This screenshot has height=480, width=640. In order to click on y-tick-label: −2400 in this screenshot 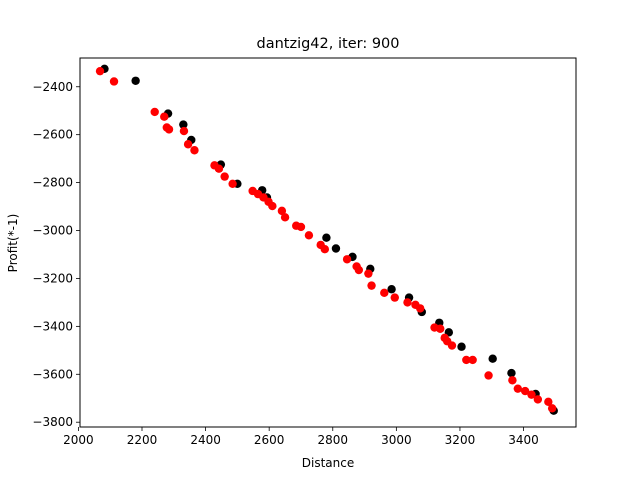, I will do `click(52, 87)`.